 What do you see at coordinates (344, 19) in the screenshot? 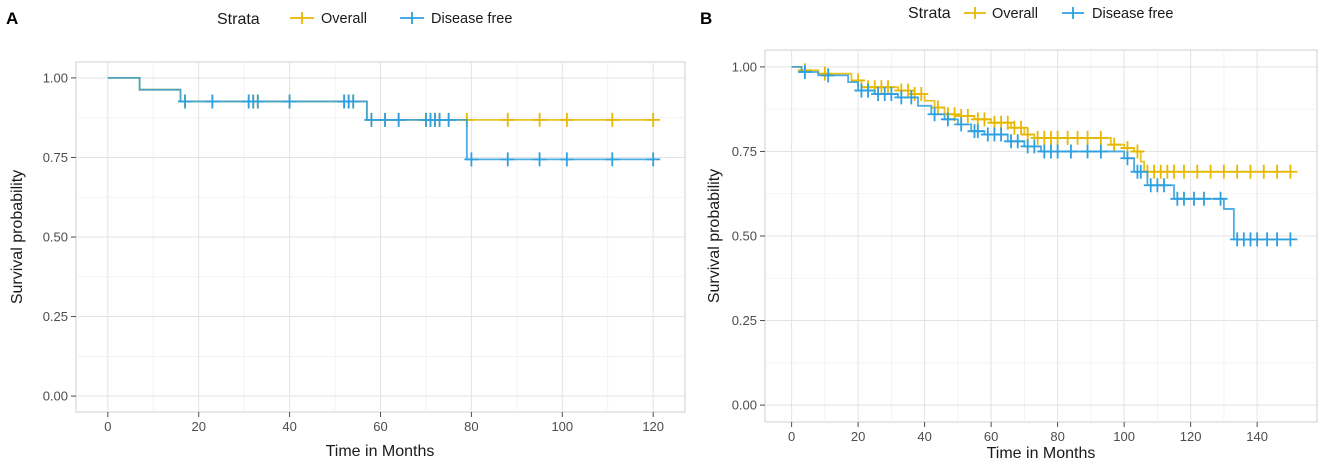
I see `panel-a-legend-label-overall: Overall` at bounding box center [344, 19].